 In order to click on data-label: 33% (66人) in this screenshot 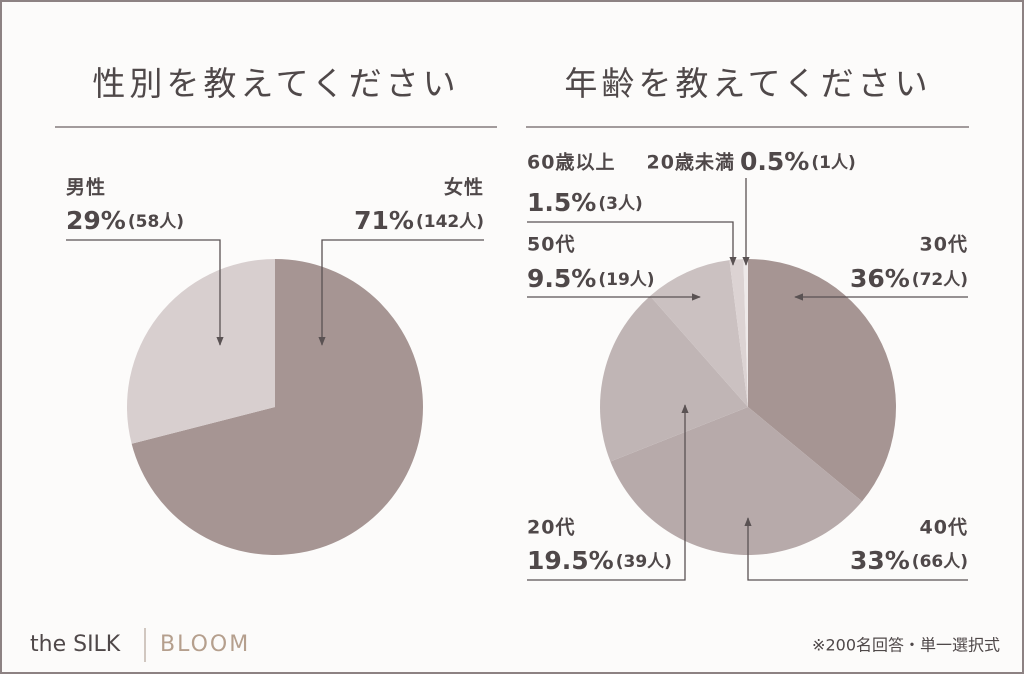, I will do `click(909, 560)`.